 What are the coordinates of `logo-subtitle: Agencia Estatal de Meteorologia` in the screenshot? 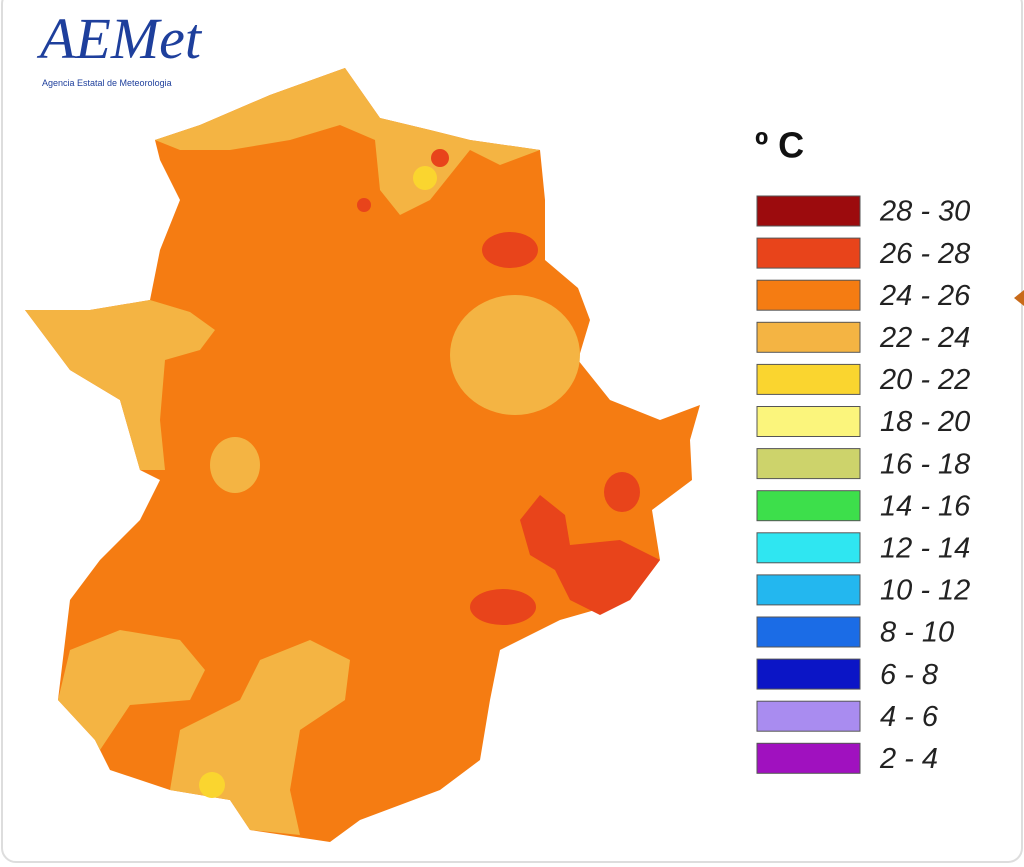 It's located at (107, 83).